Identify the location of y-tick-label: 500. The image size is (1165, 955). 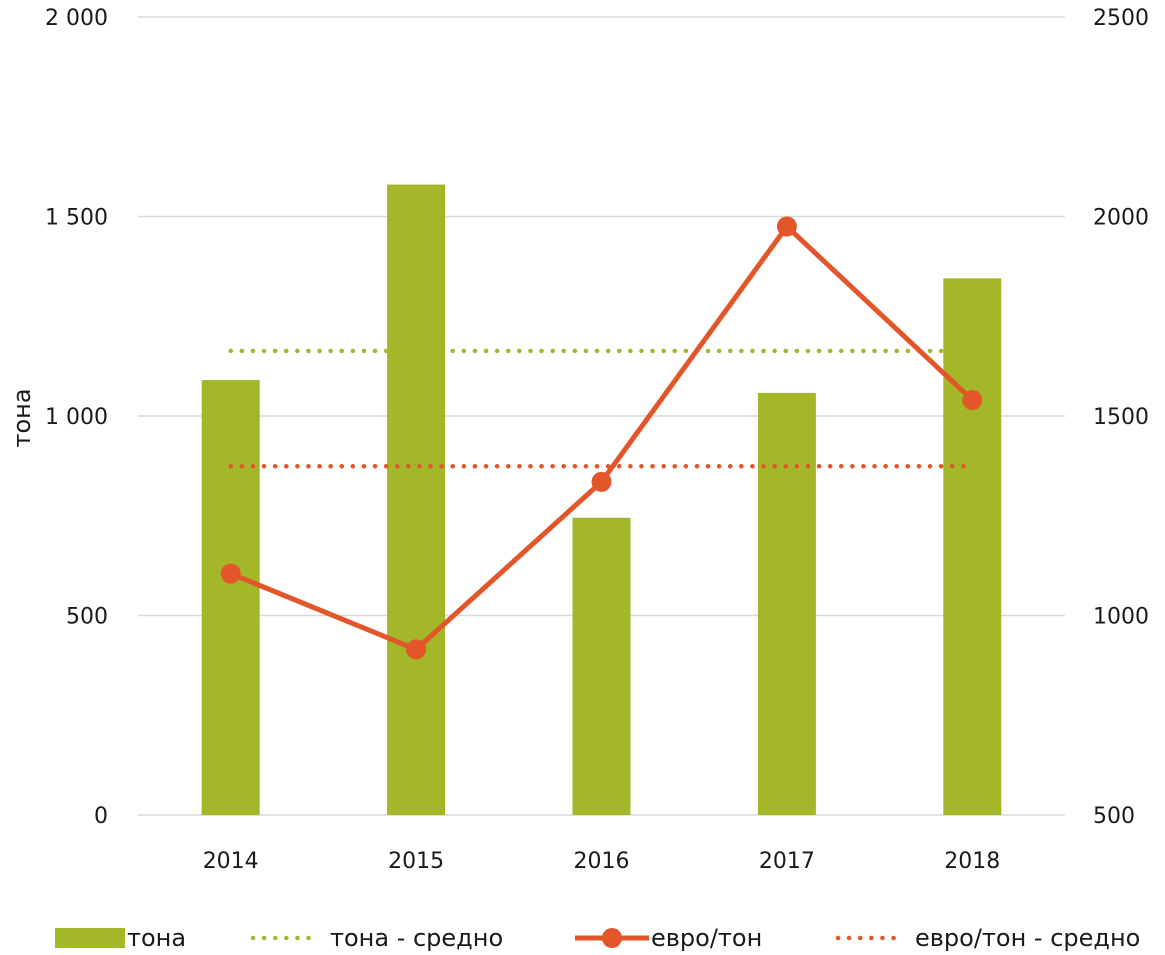
(87, 617).